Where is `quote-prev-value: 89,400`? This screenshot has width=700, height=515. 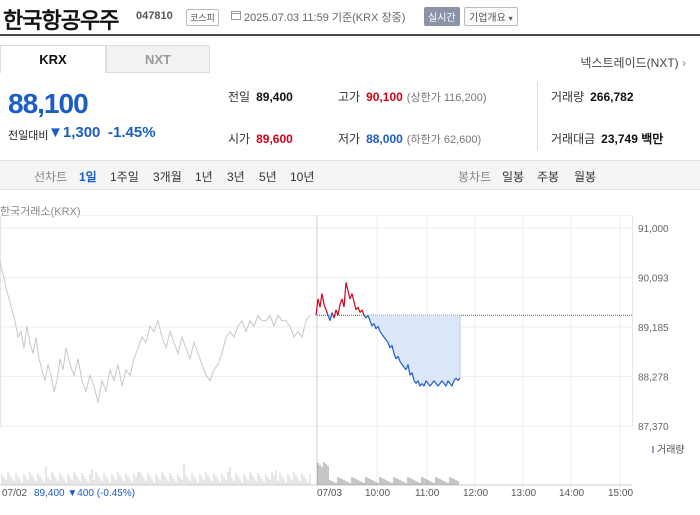
quote-prev-value: 89,400 is located at coordinates (274, 97).